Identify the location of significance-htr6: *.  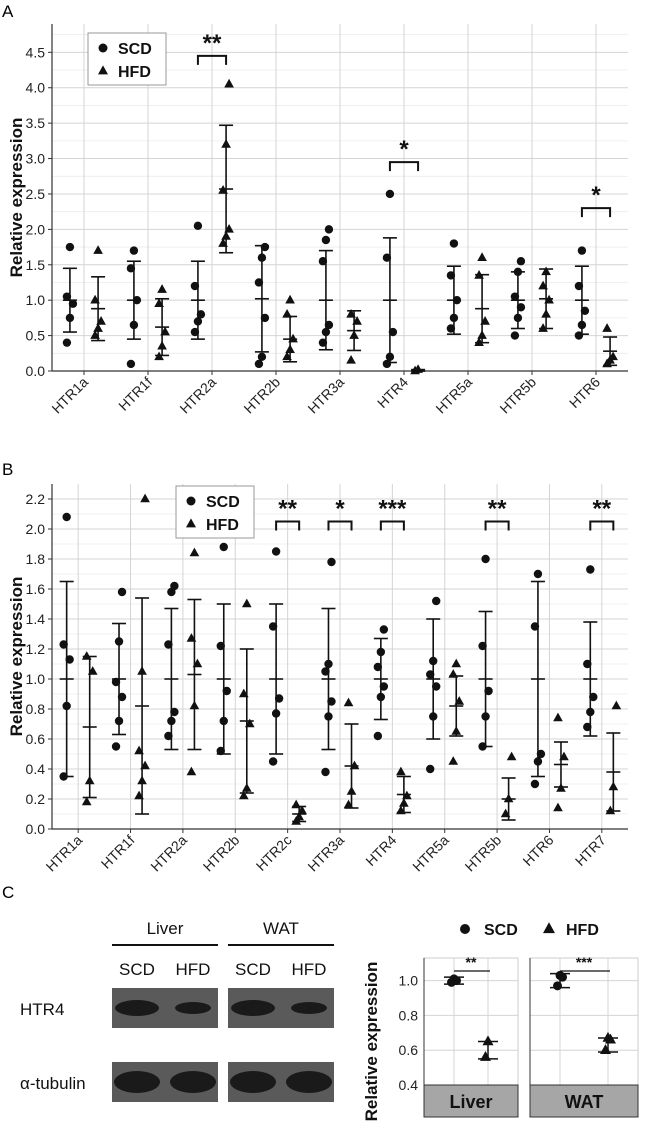
(596, 200).